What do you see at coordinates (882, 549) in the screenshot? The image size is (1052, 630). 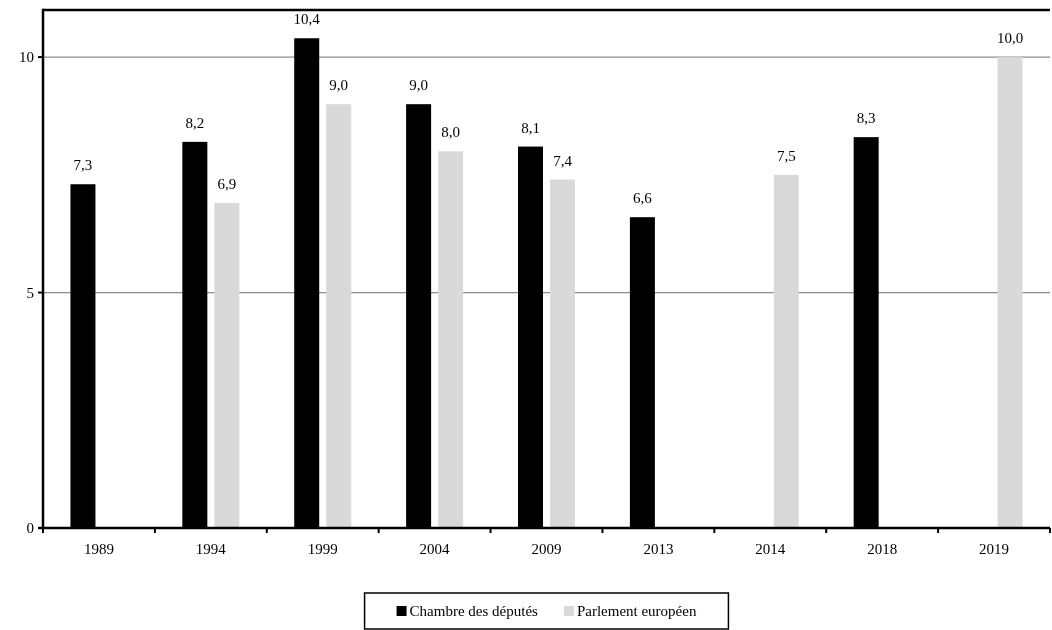 I see `x-tick-label: 2018` at bounding box center [882, 549].